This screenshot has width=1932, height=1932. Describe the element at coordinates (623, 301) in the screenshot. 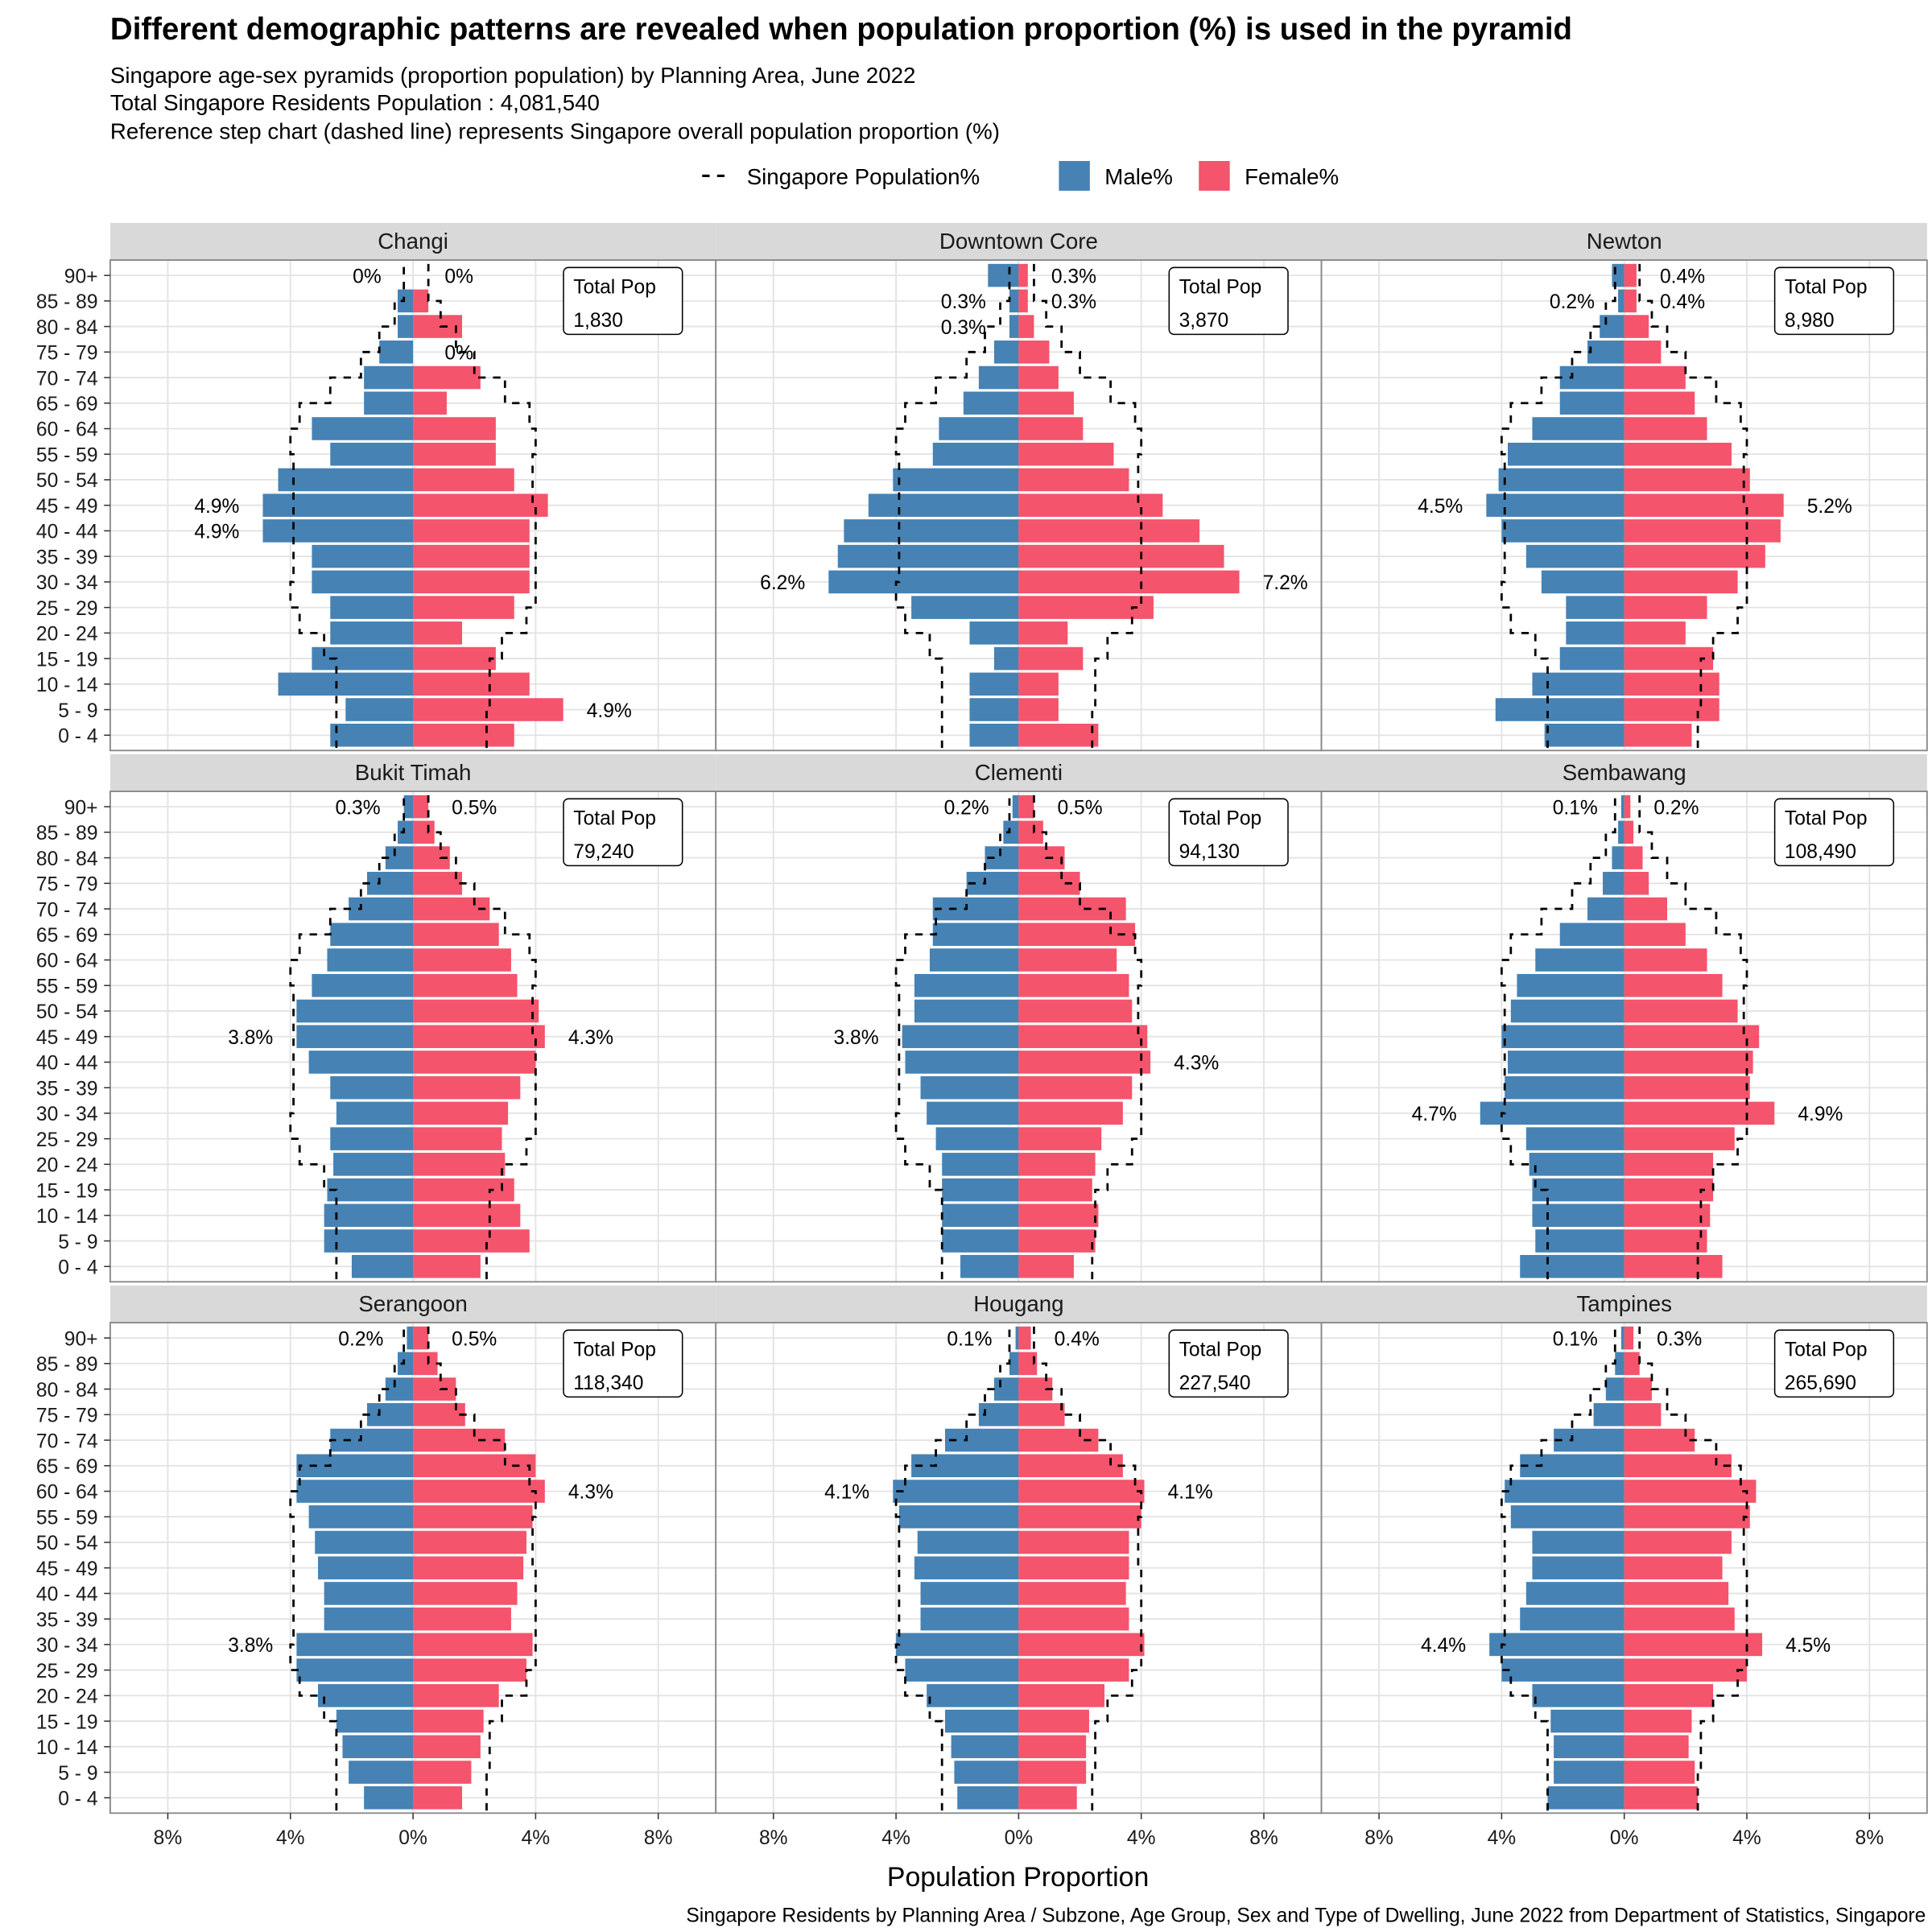

I see `total-pop-box` at that location.